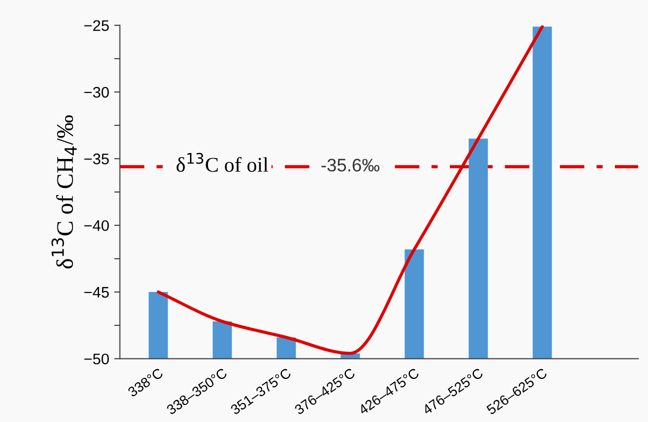 The image size is (648, 422). I want to click on ref-line-label: δ$^{13}$C of oil, so click(222, 162).